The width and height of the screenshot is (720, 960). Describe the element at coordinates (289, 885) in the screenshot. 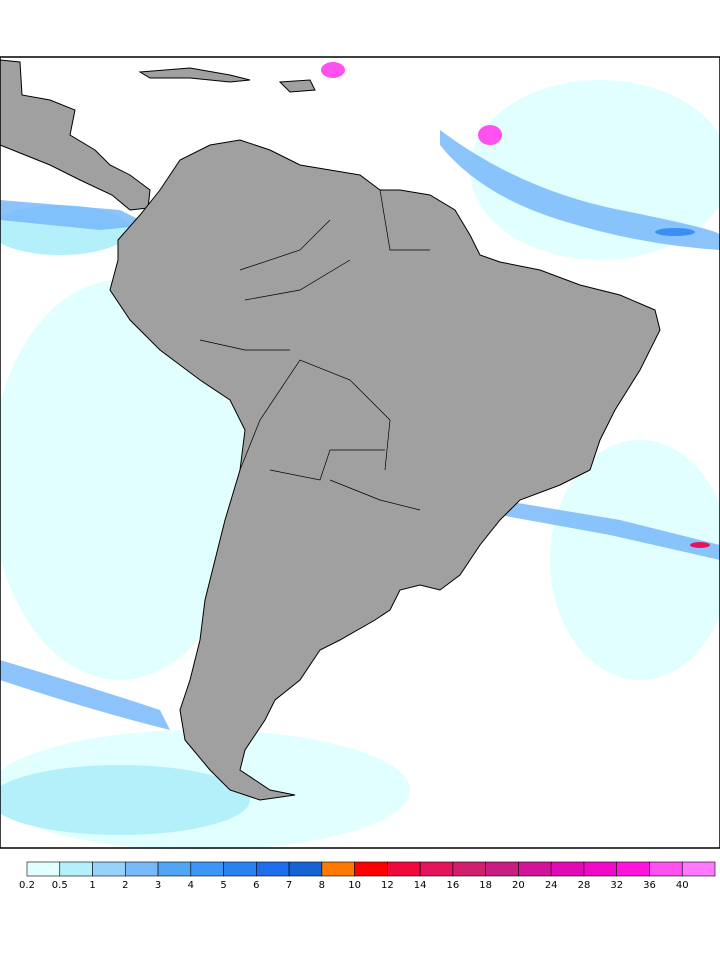

I see `colorbar-label: 7` at that location.